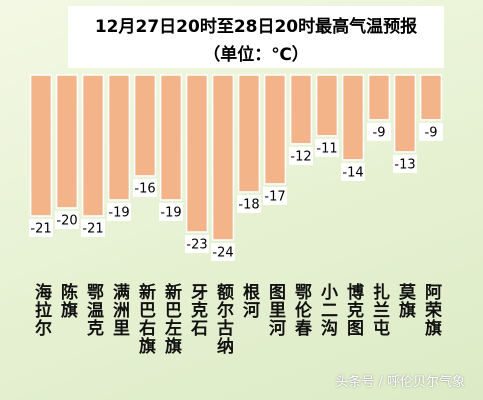 The width and height of the screenshot is (483, 400). I want to click on value-label: -17, so click(274, 196).